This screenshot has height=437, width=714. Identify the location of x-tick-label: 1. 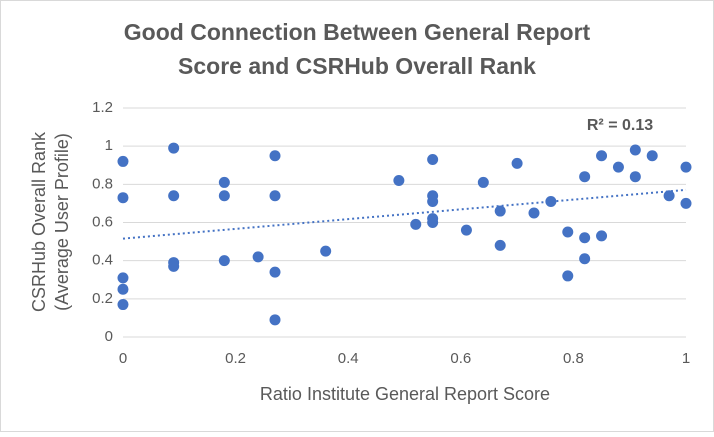
(686, 358).